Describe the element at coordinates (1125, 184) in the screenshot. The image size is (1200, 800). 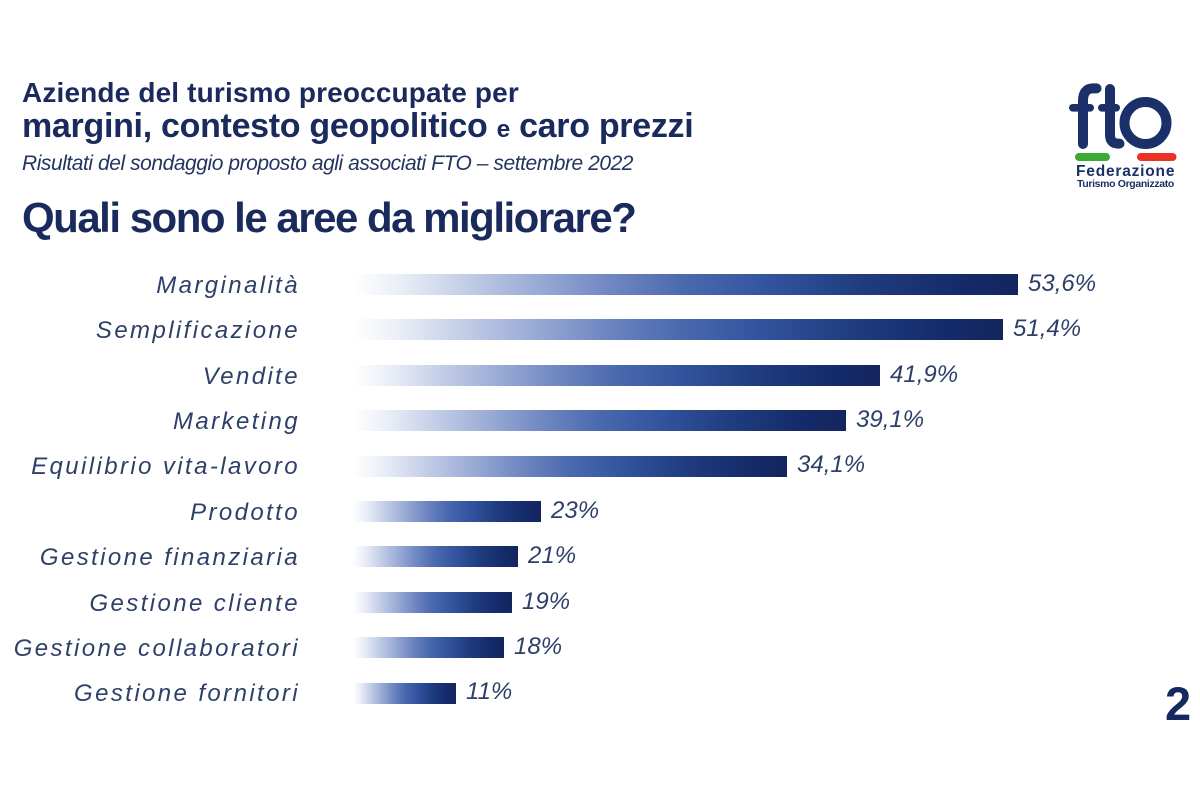
I see `svg-text: Turismo Organizzato` at that location.